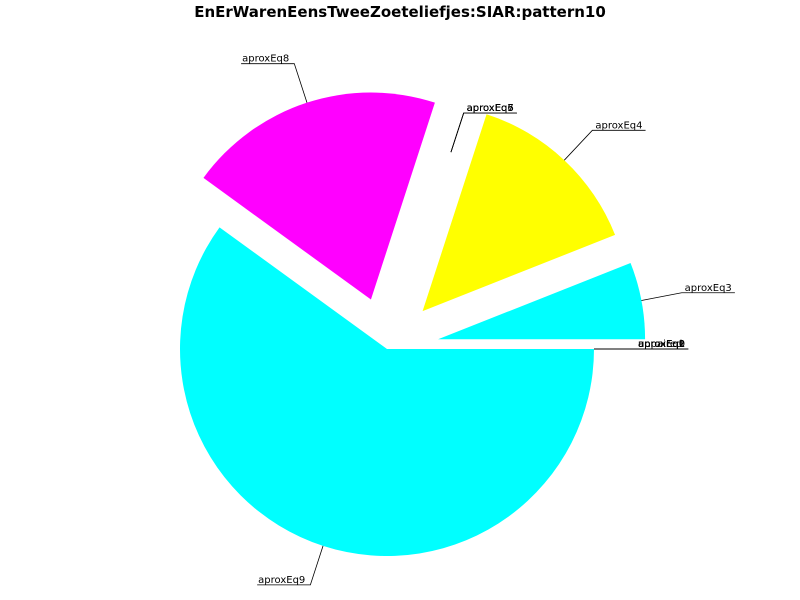 This screenshot has height=600, width=800. I want to click on pie-slice-aproxEq4, so click(519, 213).